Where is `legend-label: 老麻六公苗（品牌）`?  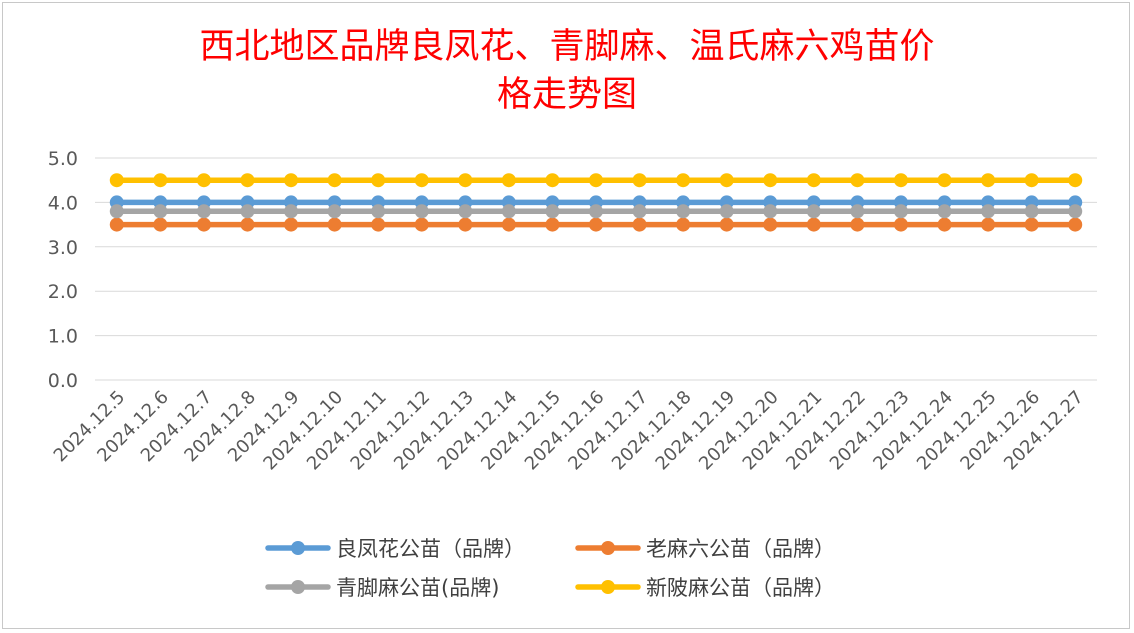 legend-label: 老麻六公苗（品牌） is located at coordinates (740, 549).